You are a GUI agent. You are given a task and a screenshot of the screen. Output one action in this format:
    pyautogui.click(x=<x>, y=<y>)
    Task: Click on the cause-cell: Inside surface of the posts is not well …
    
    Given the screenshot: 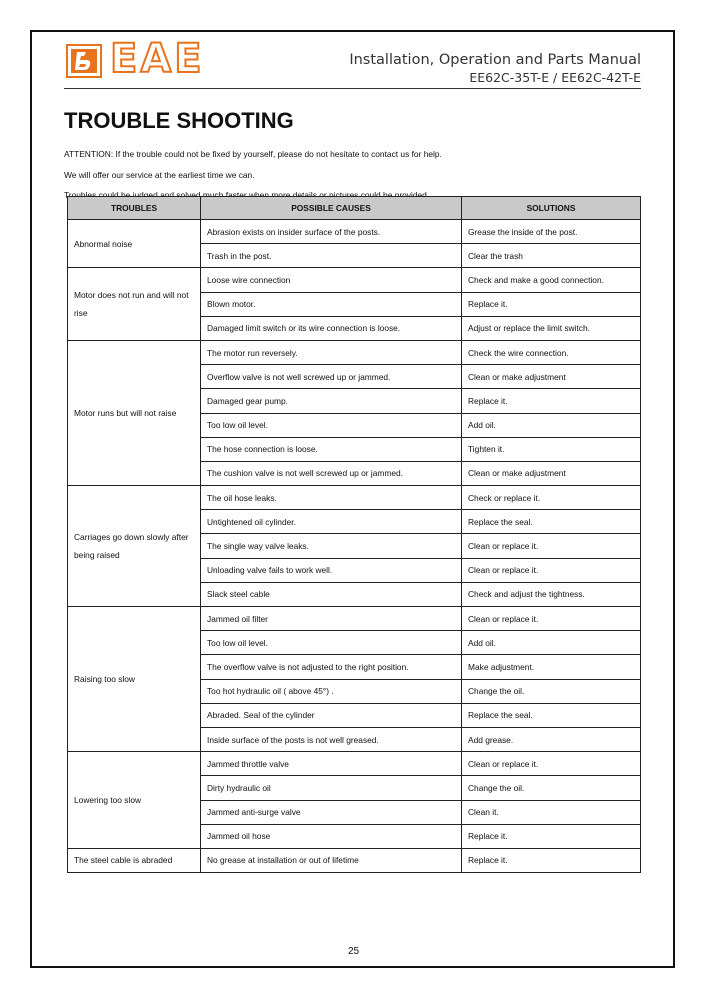 What is the action you would take?
    pyautogui.click(x=331, y=739)
    